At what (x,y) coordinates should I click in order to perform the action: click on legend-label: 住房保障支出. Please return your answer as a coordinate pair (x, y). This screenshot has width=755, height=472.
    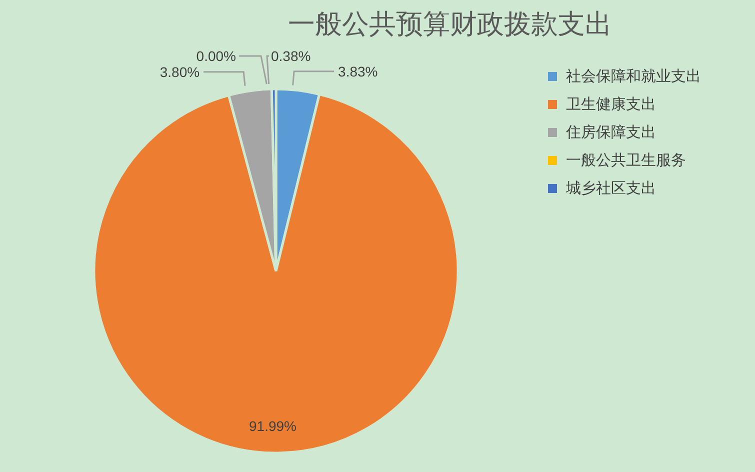
    Looking at the image, I should click on (611, 132).